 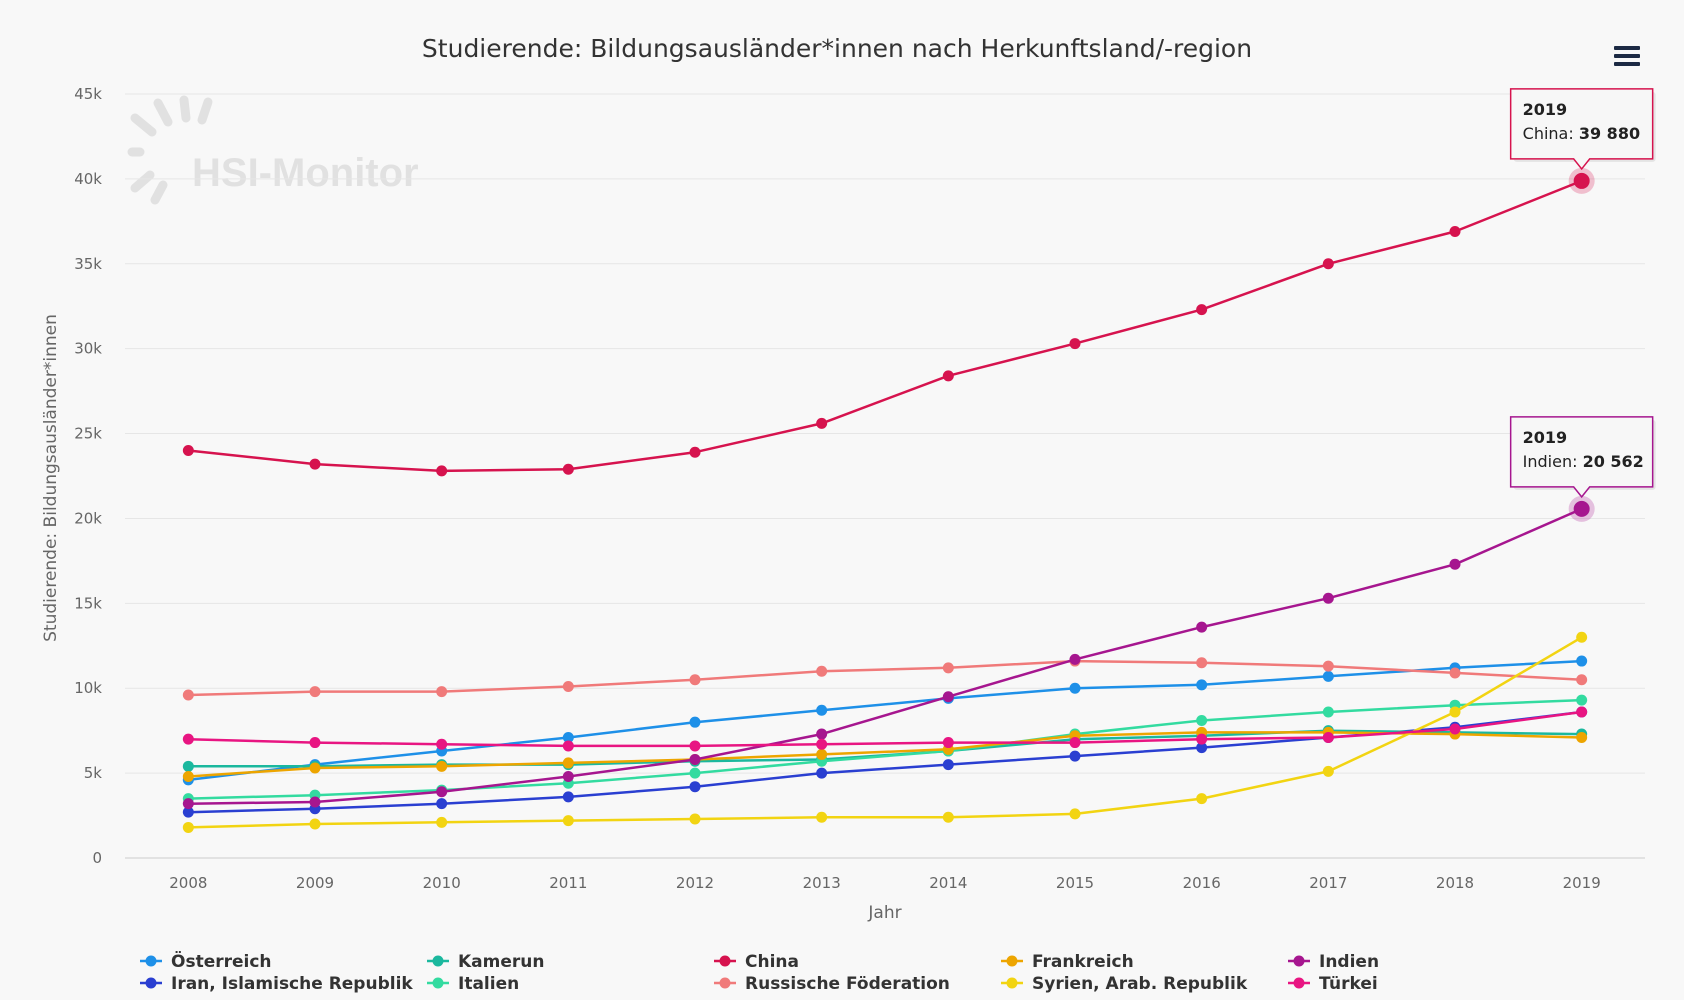 I want to click on x-tick-label: 2009, so click(x=315, y=883).